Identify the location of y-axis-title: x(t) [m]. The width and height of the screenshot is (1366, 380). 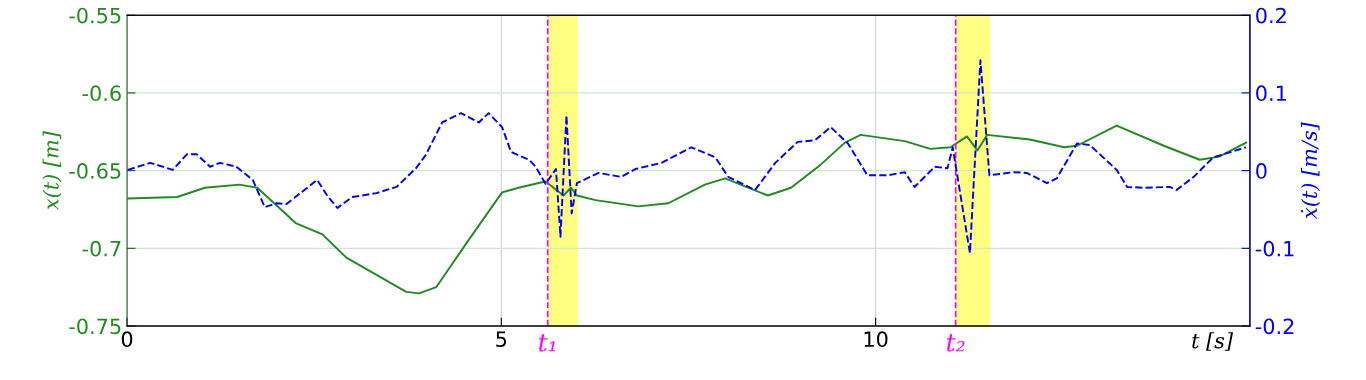
(52, 171).